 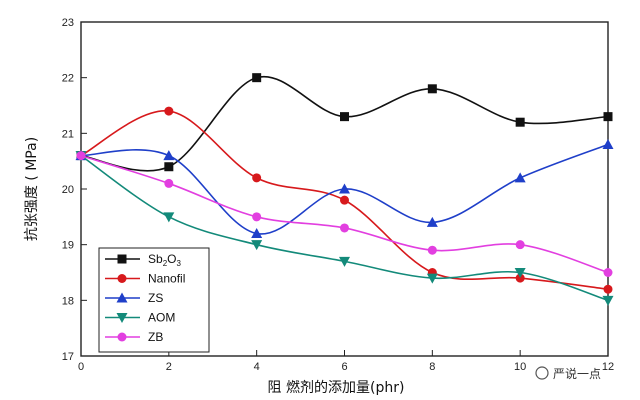 I want to click on legend-label: AOM, so click(x=161, y=318).